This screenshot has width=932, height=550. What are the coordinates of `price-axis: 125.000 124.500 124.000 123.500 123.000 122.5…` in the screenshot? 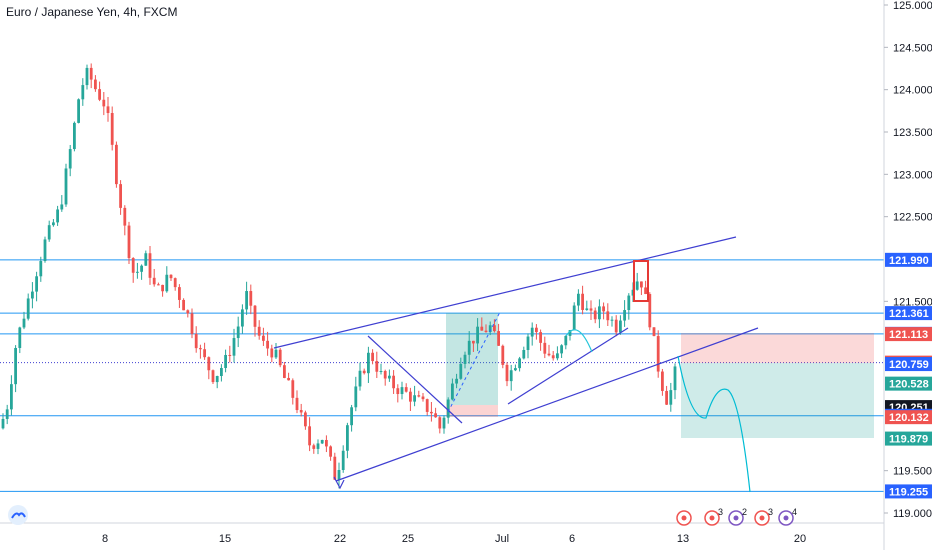 It's located at (907, 275).